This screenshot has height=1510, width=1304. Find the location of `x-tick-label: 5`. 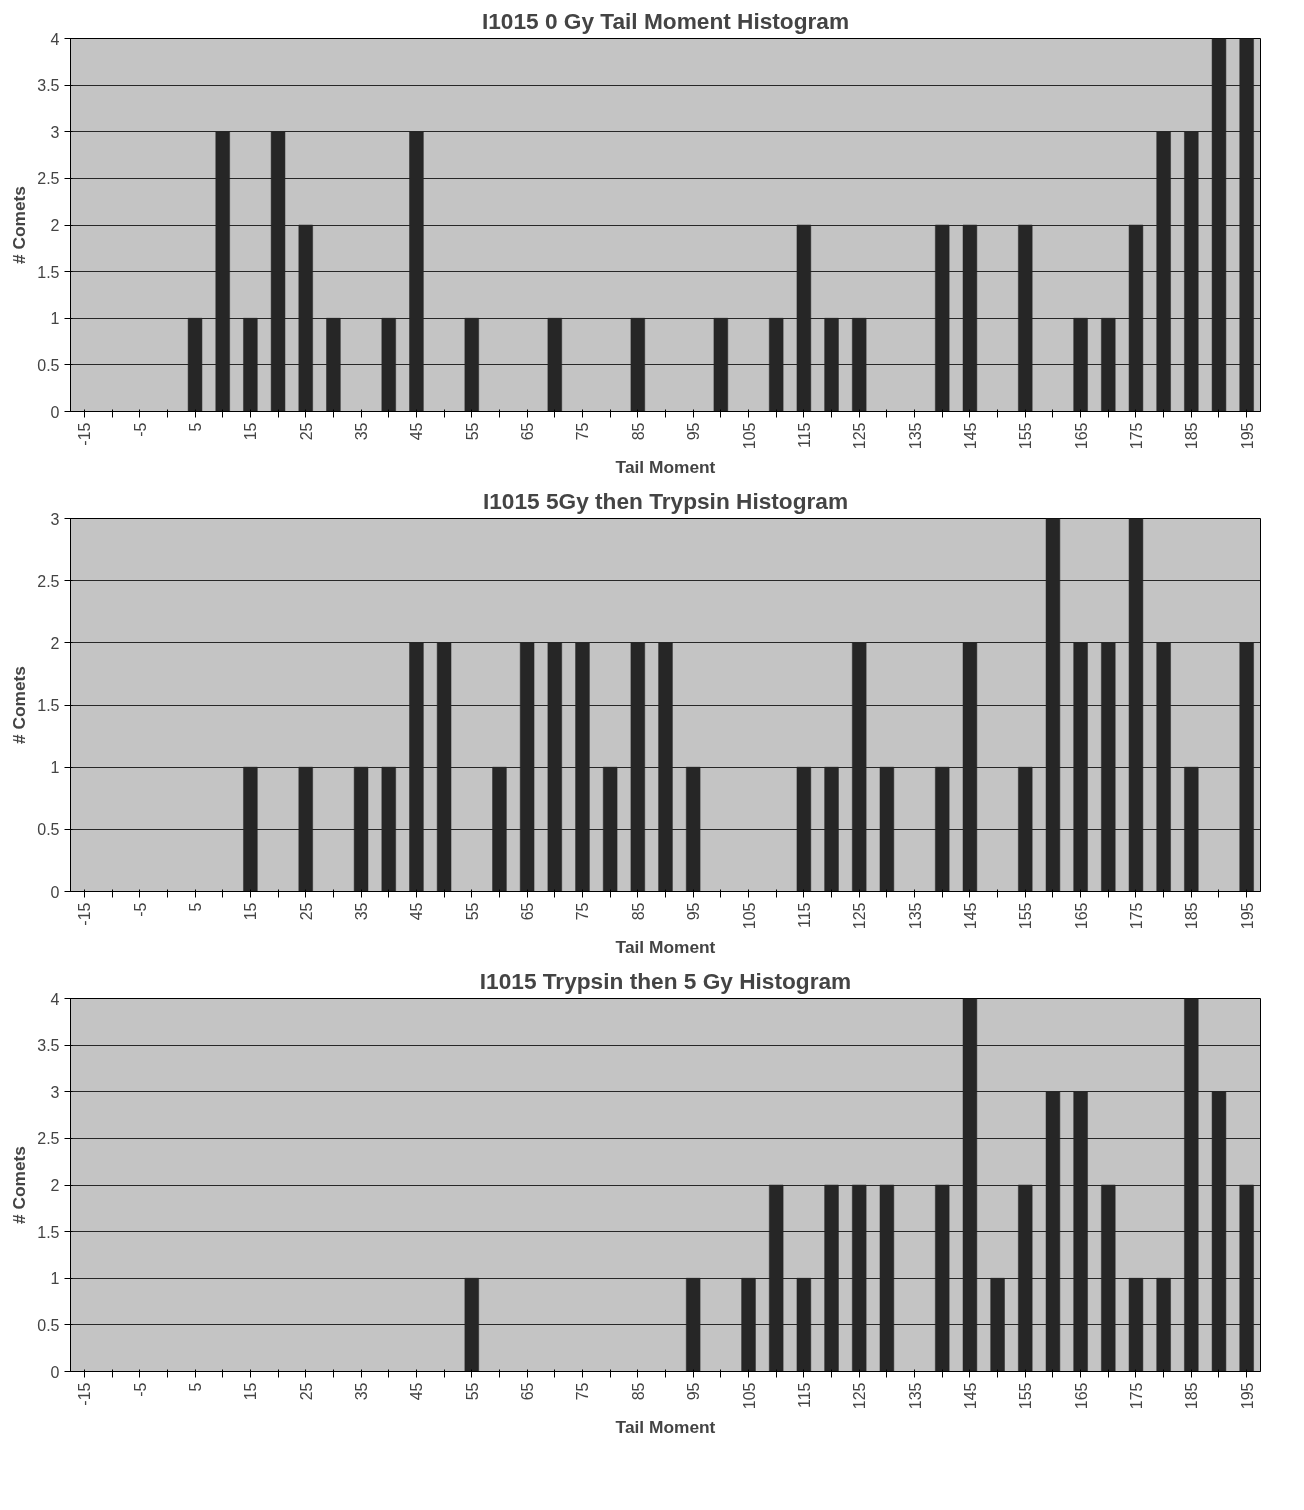

x-tick-label: 5 is located at coordinates (196, 427).